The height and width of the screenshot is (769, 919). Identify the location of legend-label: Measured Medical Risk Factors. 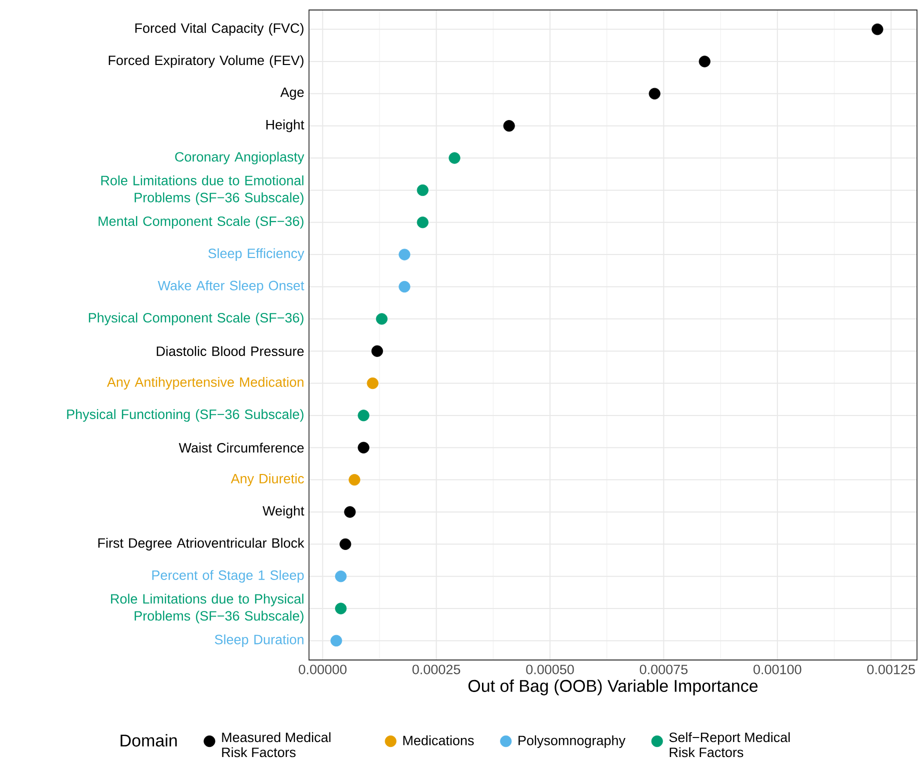
(276, 745).